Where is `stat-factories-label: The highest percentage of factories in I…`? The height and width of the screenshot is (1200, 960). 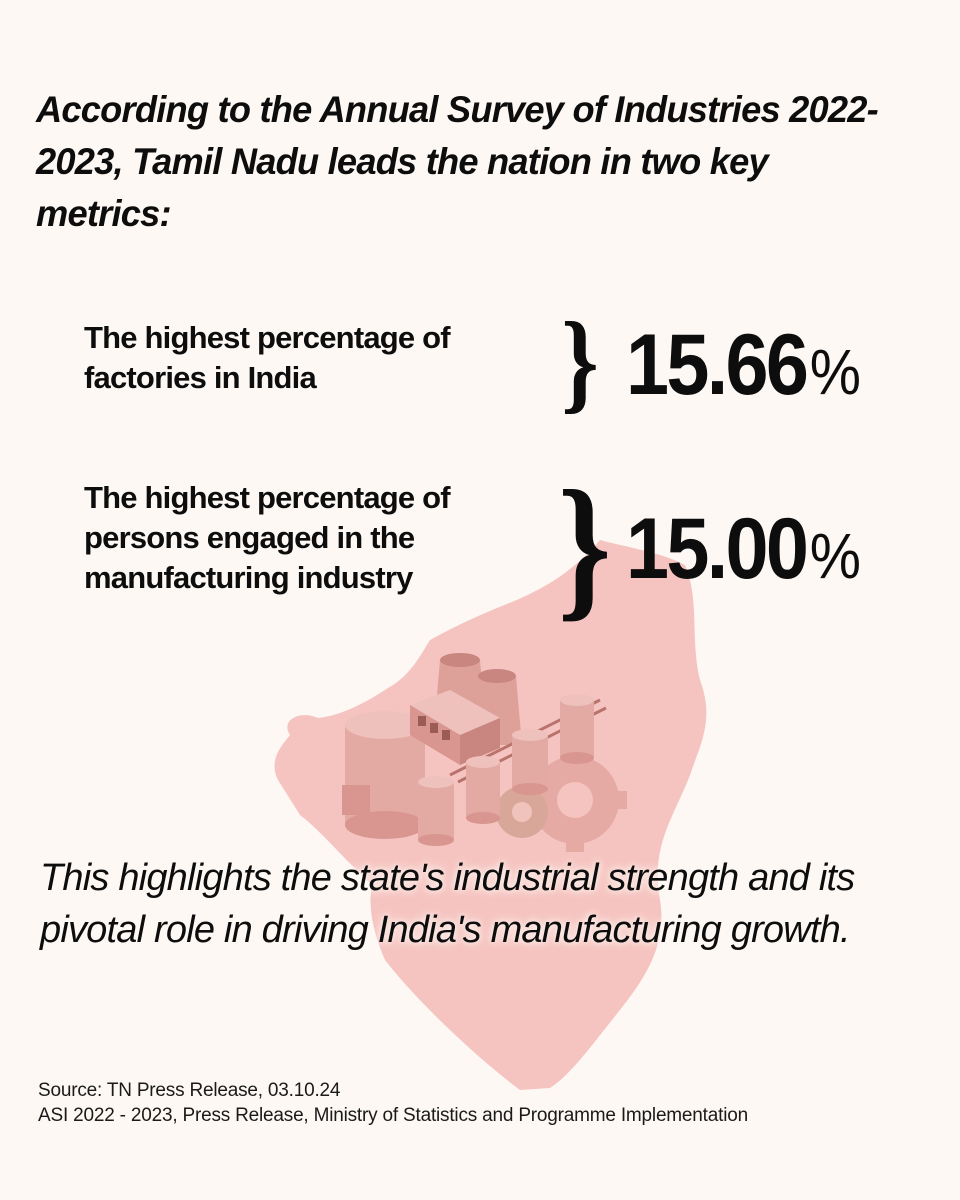 stat-factories-label: The highest percentage of factories in I… is located at coordinates (267, 357).